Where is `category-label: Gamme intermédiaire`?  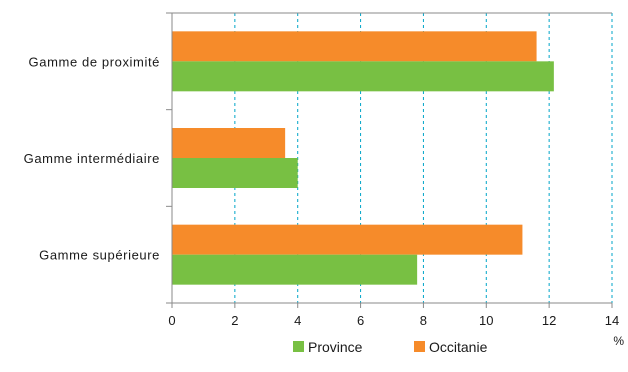 category-label: Gamme intermédiaire is located at coordinates (92, 158).